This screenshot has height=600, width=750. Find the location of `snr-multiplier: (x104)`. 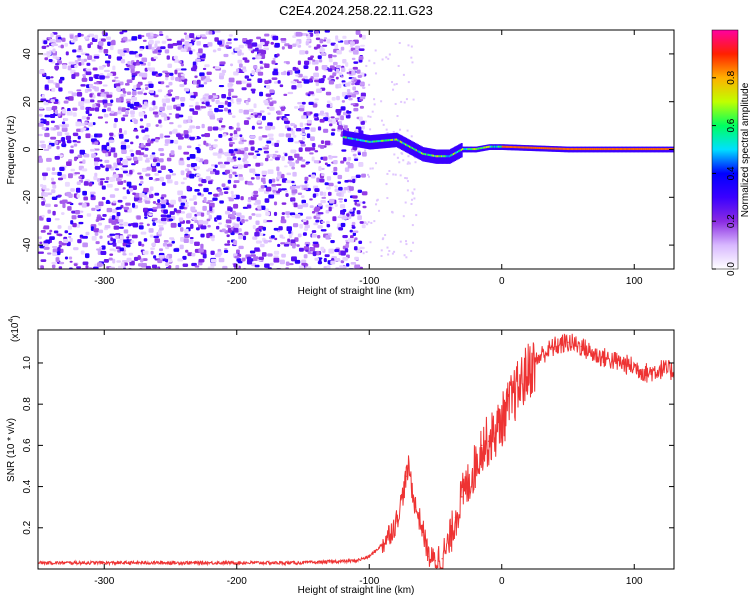

snr-multiplier: (x104) is located at coordinates (14, 328).